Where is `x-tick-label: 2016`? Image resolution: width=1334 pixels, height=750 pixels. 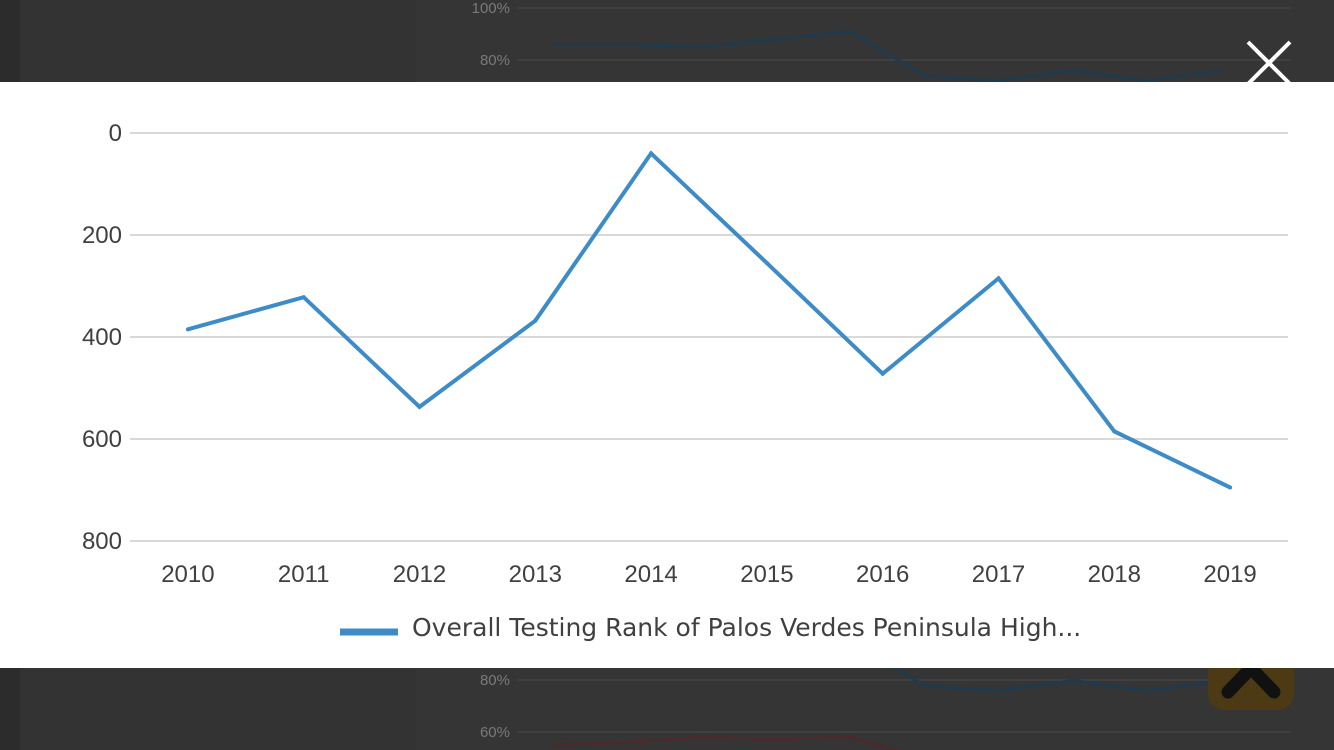 x-tick-label: 2016 is located at coordinates (882, 574).